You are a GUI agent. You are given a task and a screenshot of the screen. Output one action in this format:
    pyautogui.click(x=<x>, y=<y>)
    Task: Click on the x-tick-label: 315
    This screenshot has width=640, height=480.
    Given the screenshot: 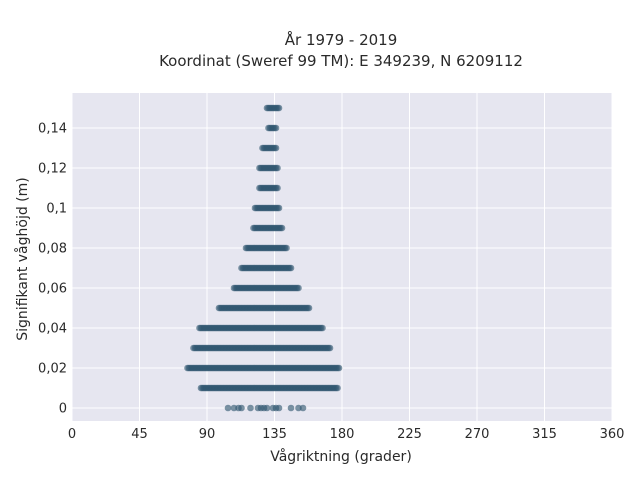 What is the action you would take?
    pyautogui.click(x=544, y=434)
    